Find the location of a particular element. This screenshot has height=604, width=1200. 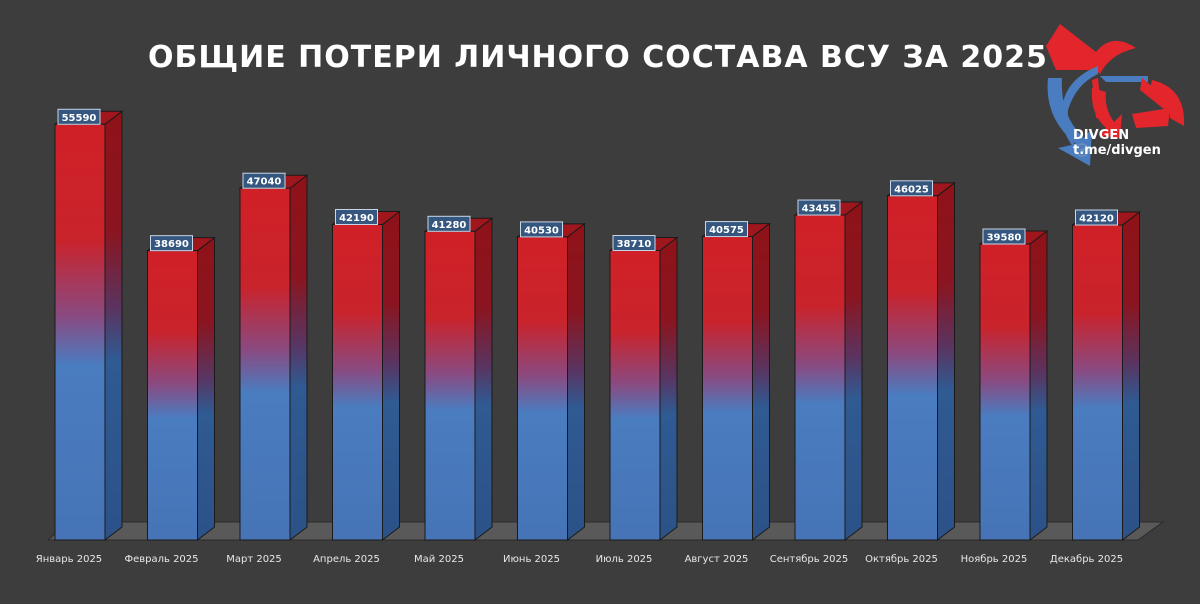

bar-8: 40575 is located at coordinates (736, 381).